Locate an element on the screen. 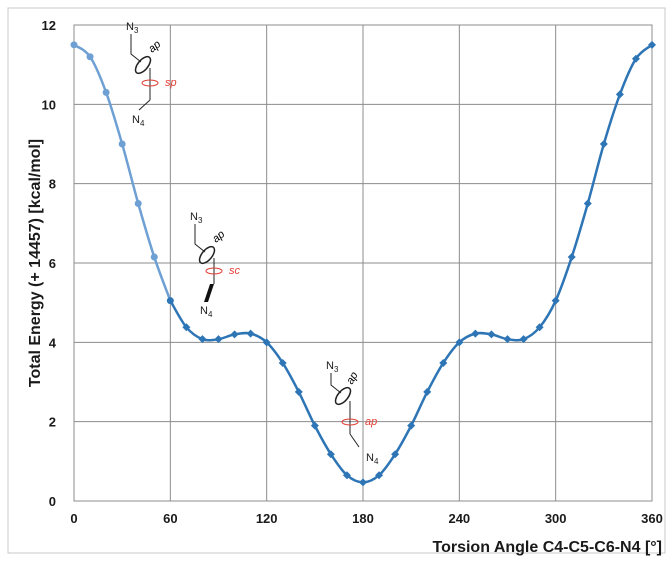  y-tick-label: 10 is located at coordinates (49, 104).